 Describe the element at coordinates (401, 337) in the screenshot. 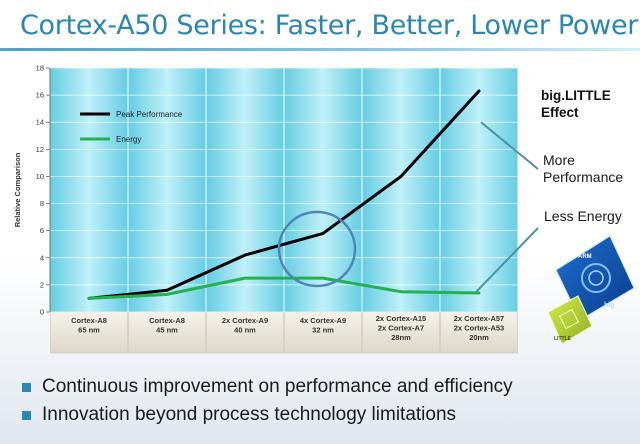

I see `x-tick-label: 28nm` at that location.